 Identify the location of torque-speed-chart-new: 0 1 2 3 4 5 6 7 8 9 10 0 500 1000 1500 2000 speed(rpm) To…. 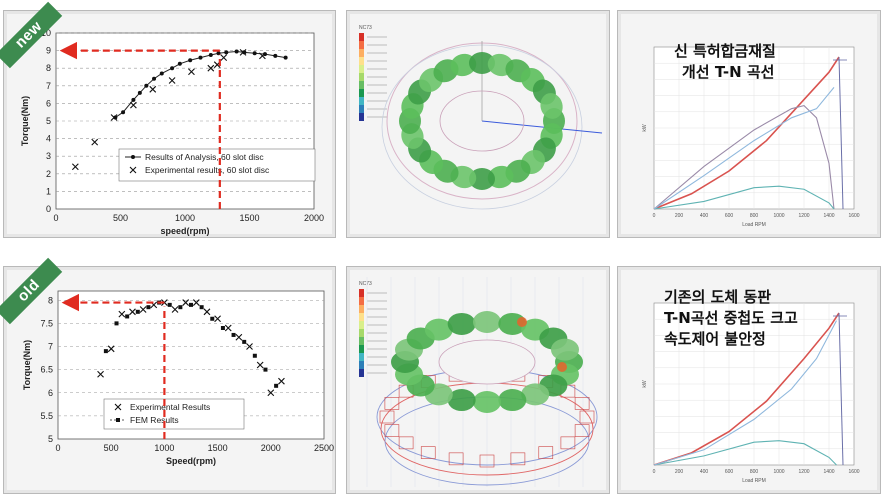
(172, 132).